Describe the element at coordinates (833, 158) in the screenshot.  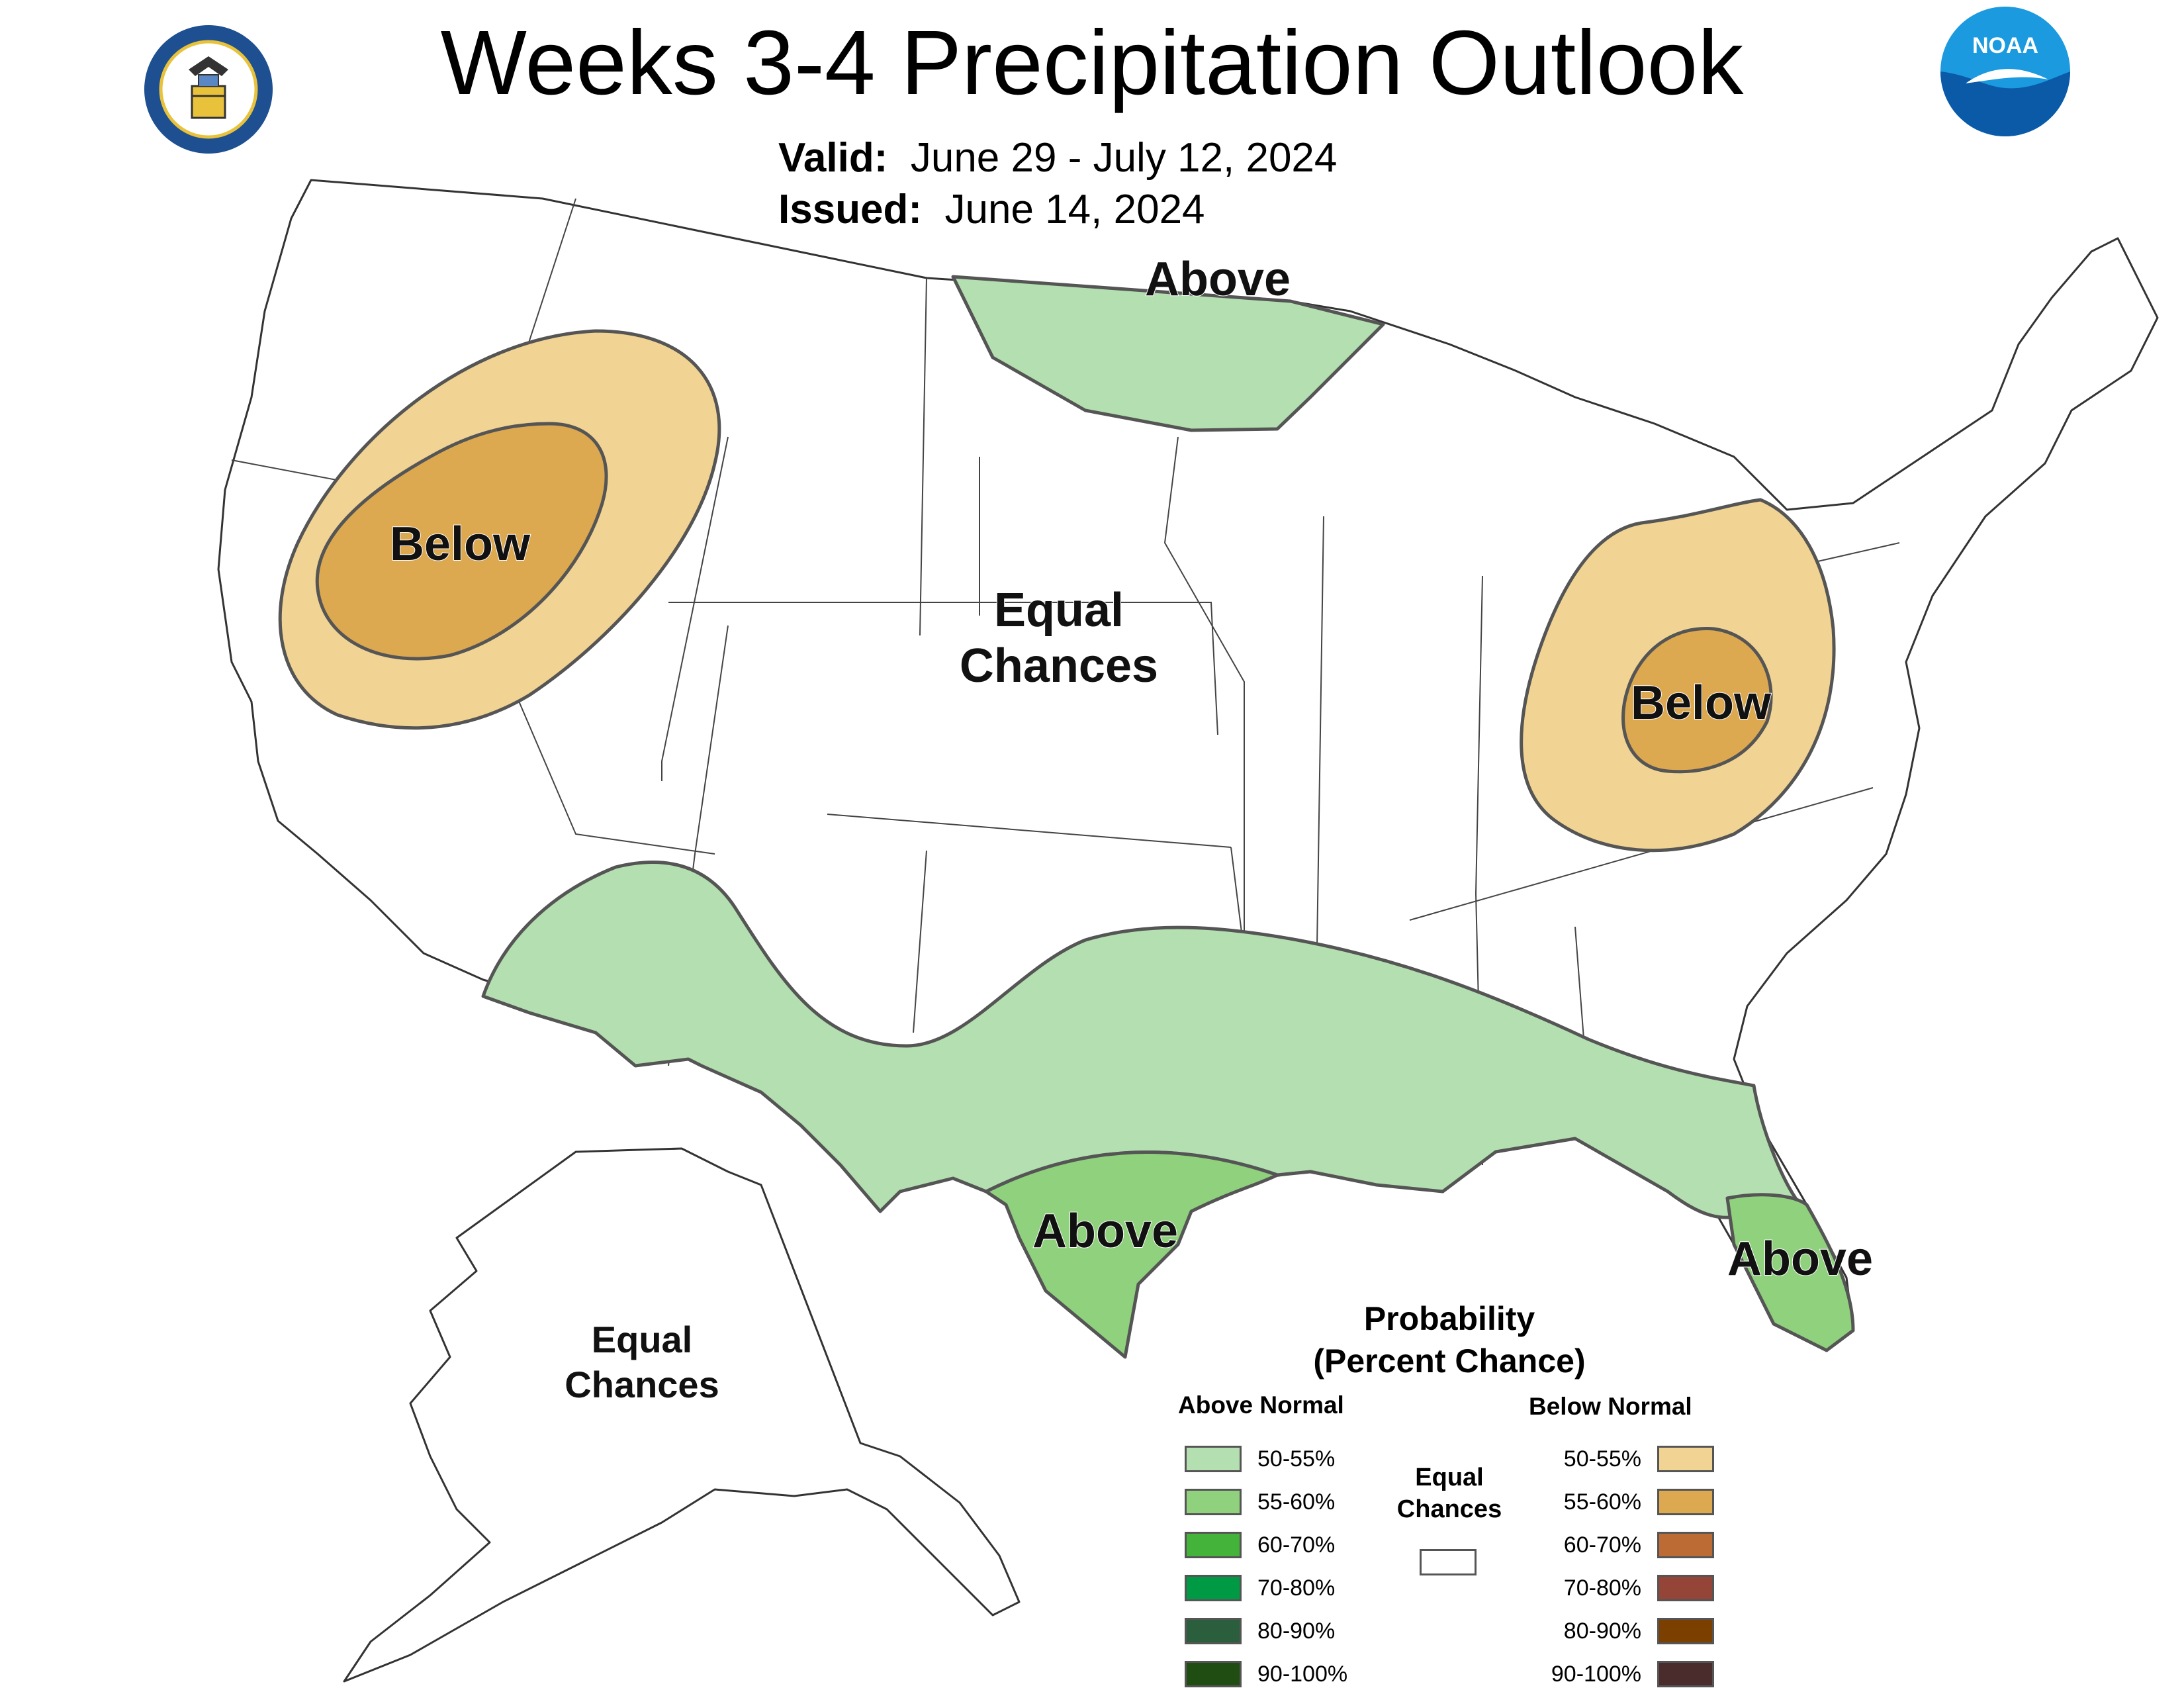
I see `valid-label: Valid:` at that location.